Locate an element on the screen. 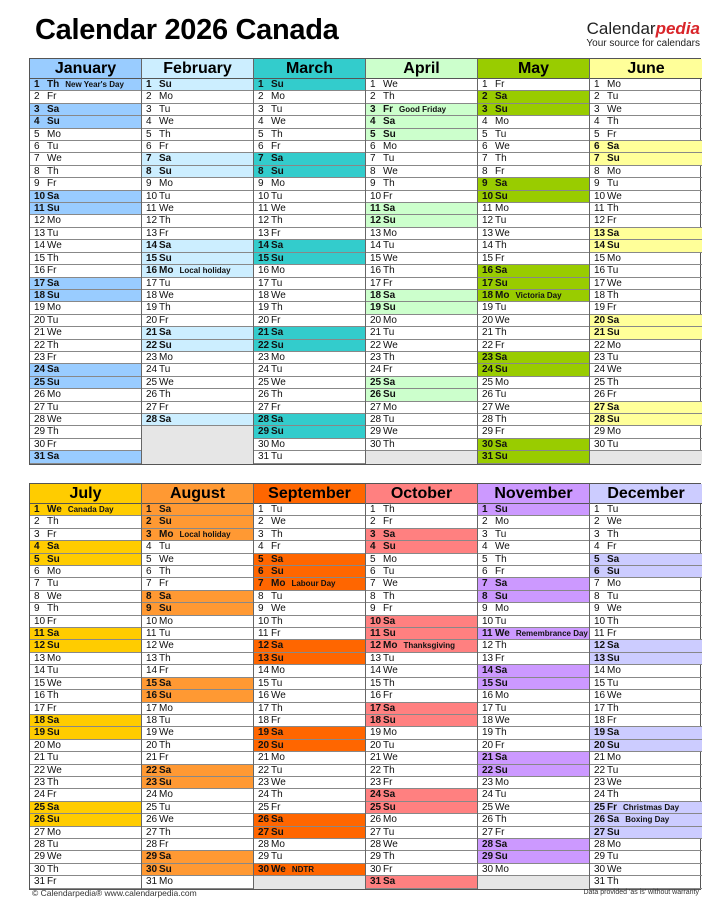 The width and height of the screenshot is (728, 920). day-cell: 28 Su is located at coordinates (646, 420).